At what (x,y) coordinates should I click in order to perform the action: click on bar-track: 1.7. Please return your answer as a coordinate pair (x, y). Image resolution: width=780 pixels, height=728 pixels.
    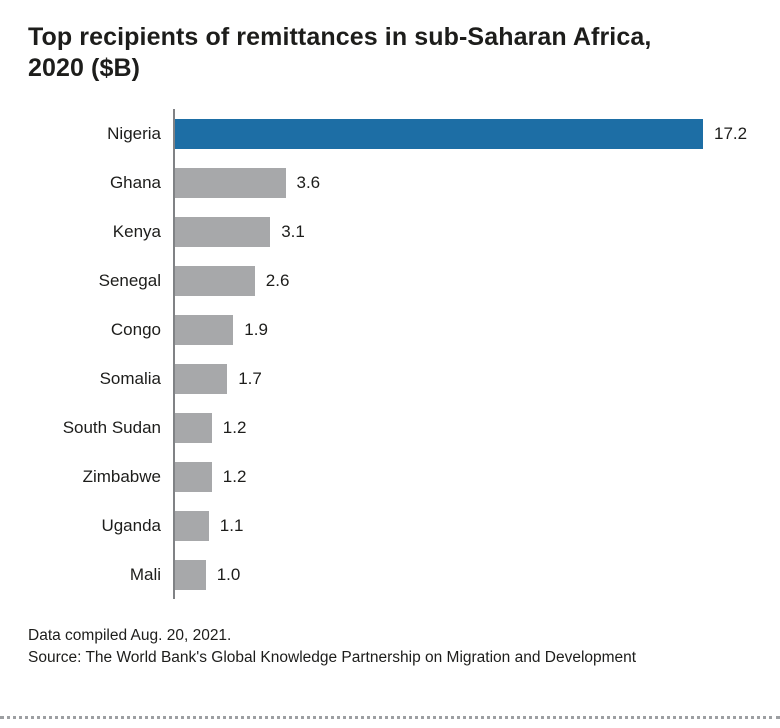
    Looking at the image, I should click on (462, 378).